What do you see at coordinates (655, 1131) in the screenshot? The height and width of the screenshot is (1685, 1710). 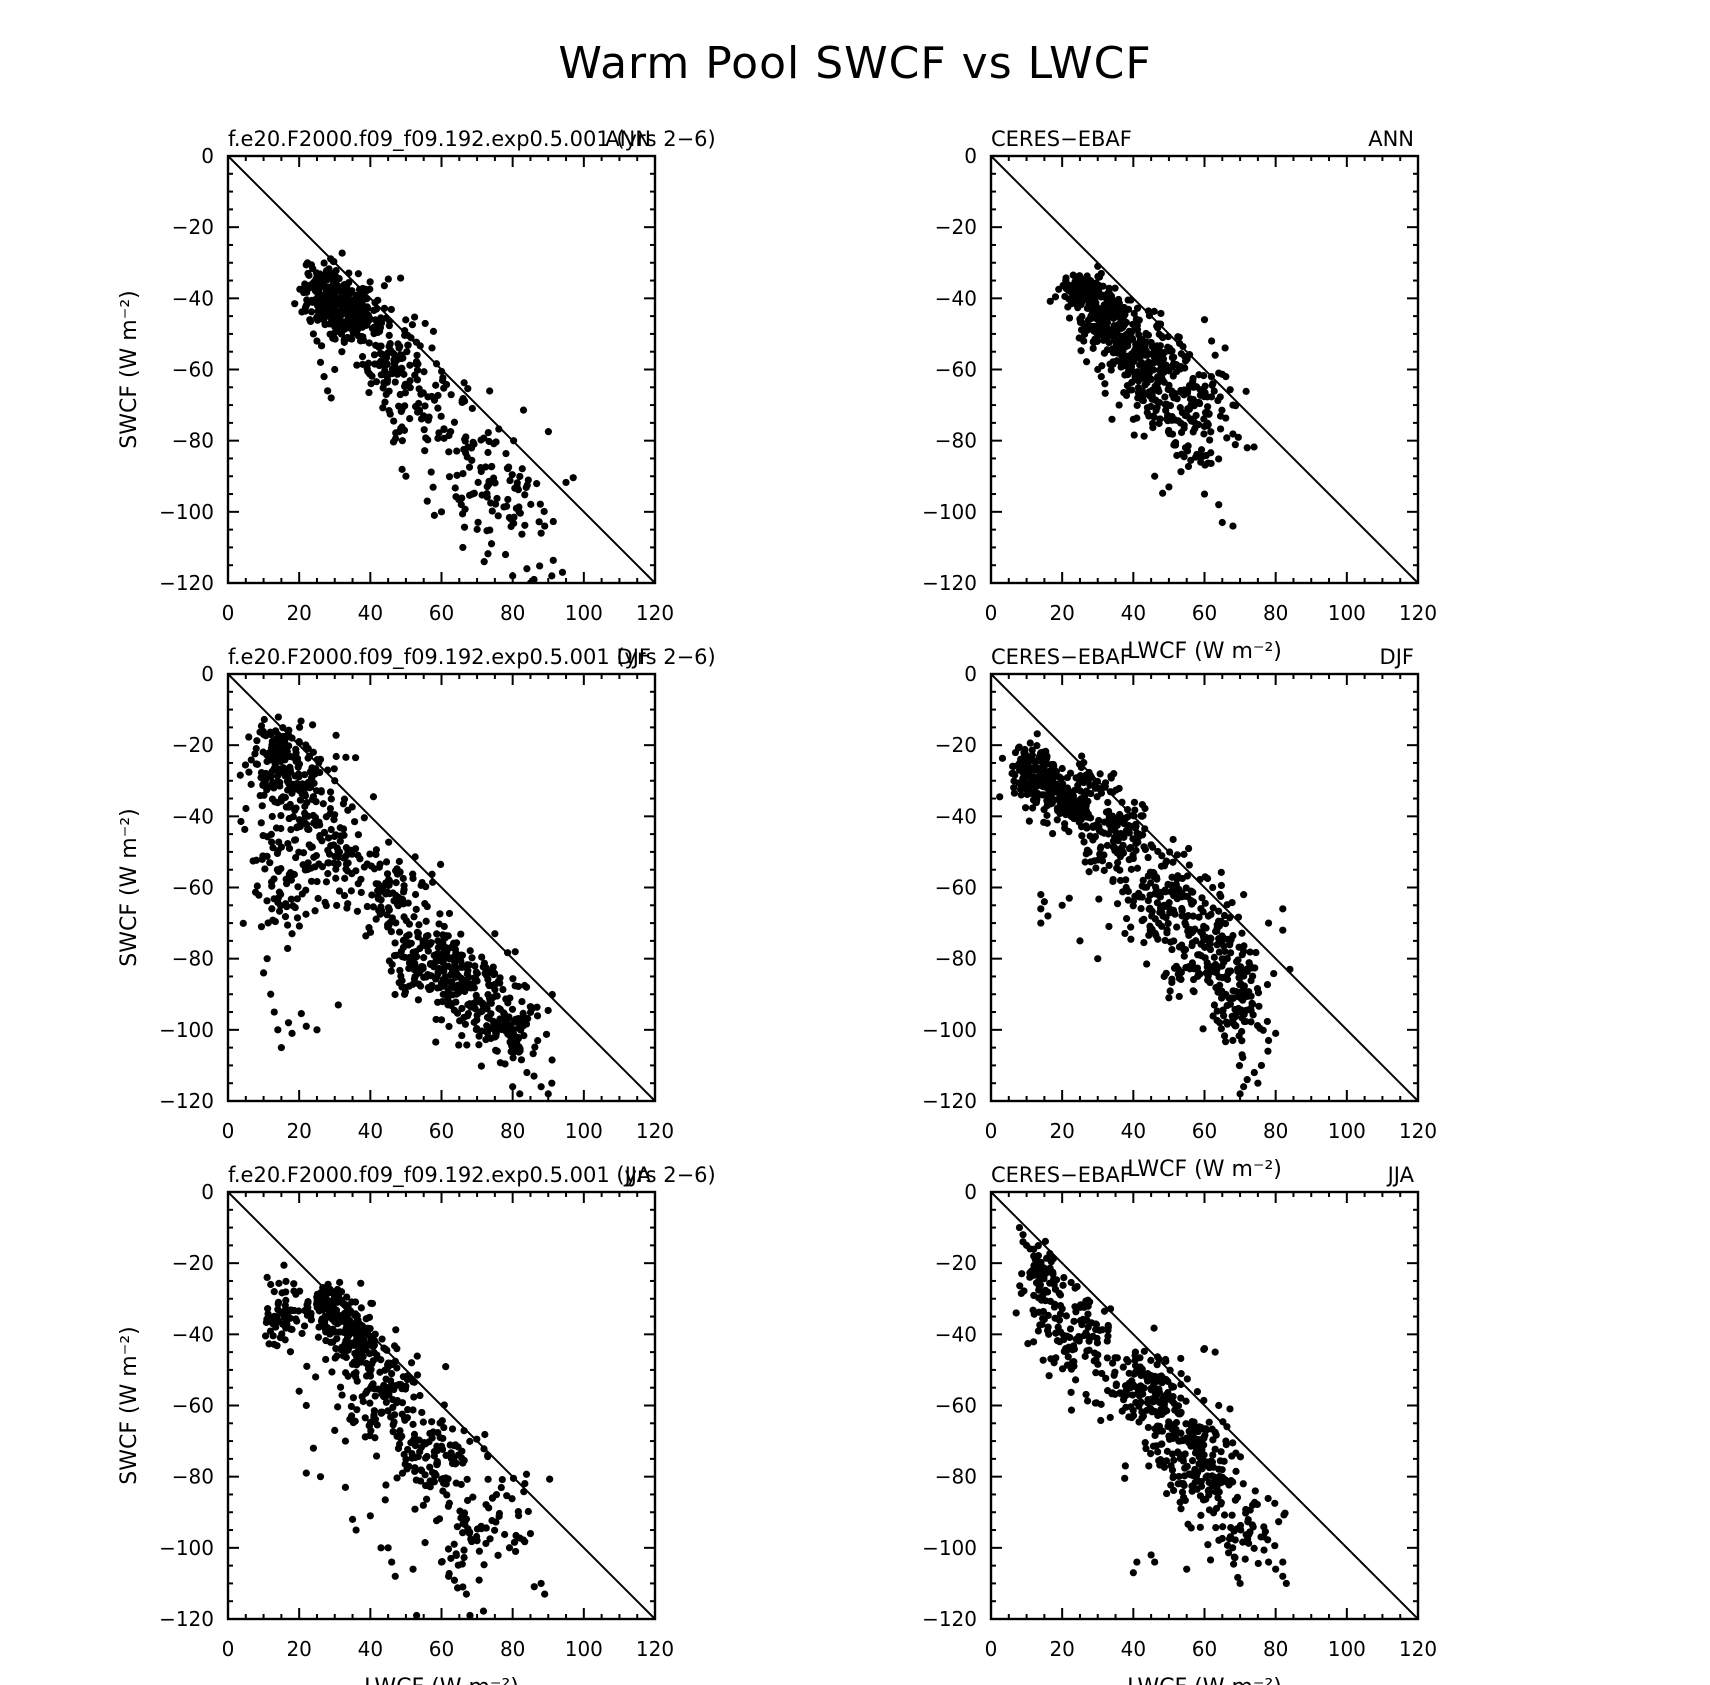 I see `x-tick-label: 120` at bounding box center [655, 1131].